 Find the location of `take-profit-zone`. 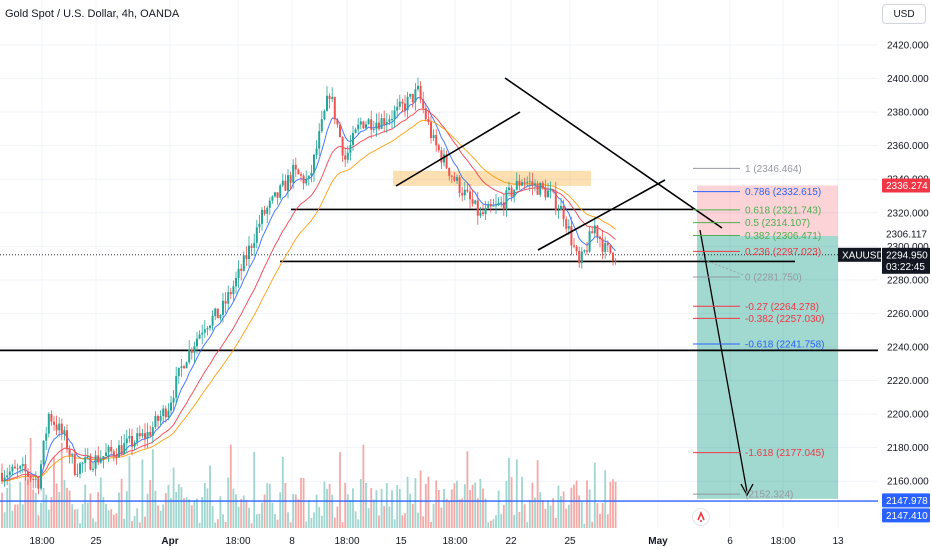

take-profit-zone is located at coordinates (767, 367).